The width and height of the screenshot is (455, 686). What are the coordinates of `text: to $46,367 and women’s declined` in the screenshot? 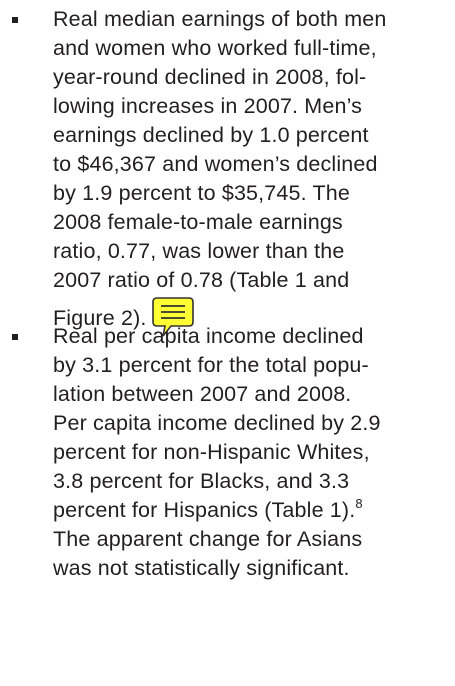 It's located at (215, 164).